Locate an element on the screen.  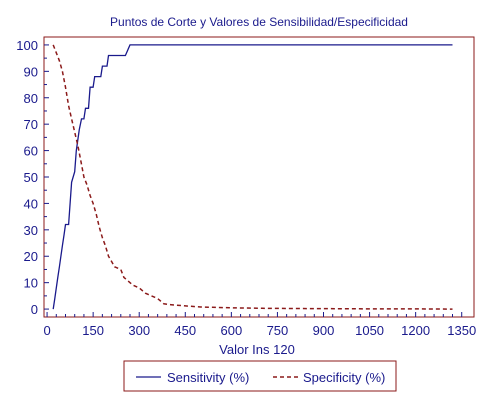
y-tick-label: 40 is located at coordinates (31, 203).